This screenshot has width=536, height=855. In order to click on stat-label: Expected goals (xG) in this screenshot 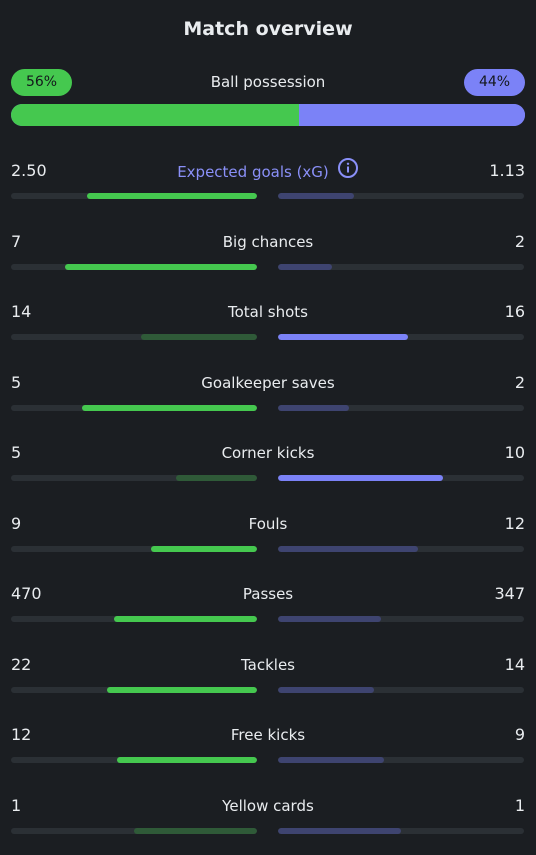, I will do `click(268, 171)`.